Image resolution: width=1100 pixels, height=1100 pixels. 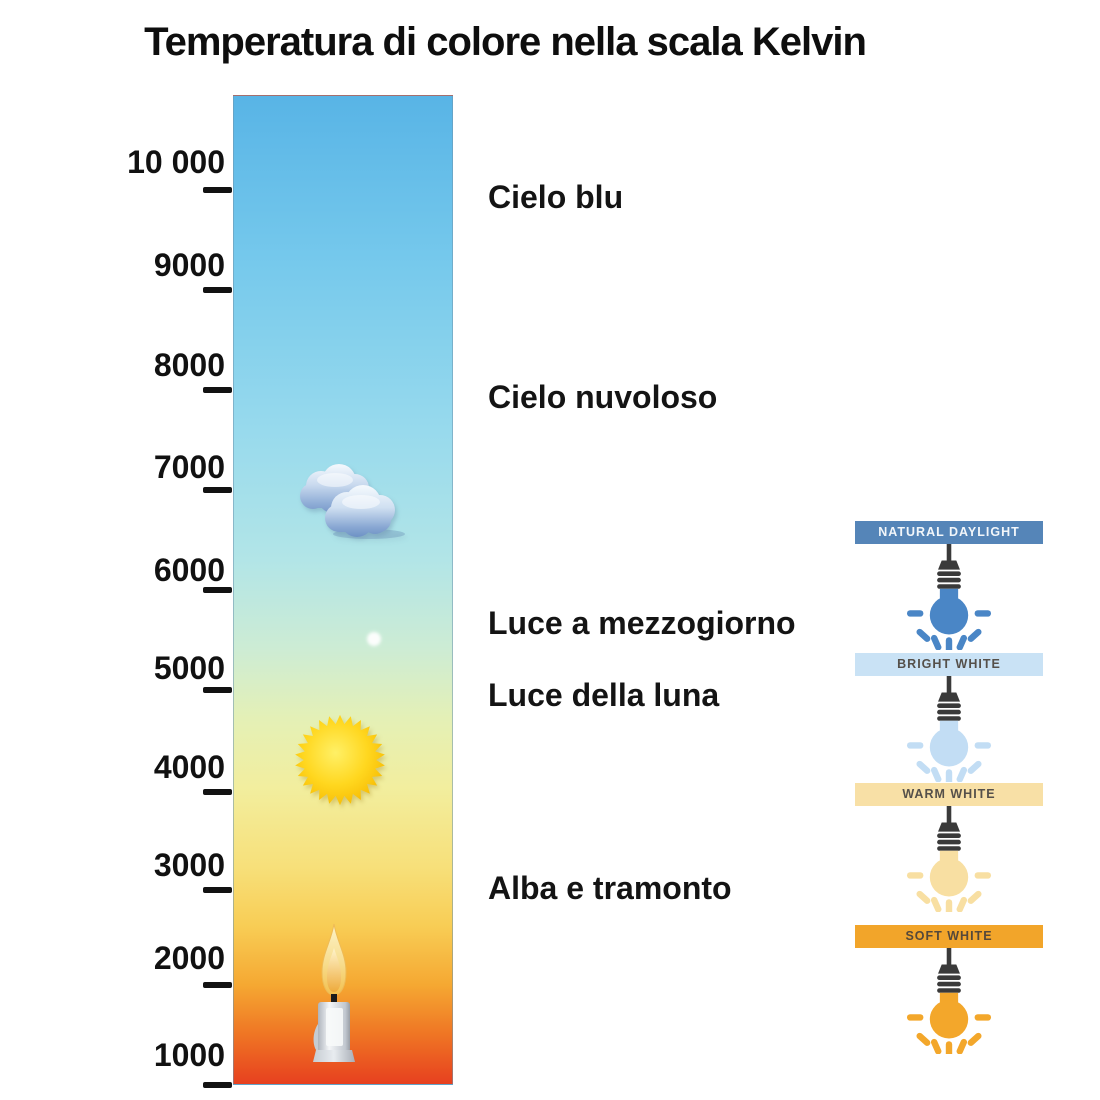 What do you see at coordinates (217, 985) in the screenshot?
I see `axis-tick-2000` at bounding box center [217, 985].